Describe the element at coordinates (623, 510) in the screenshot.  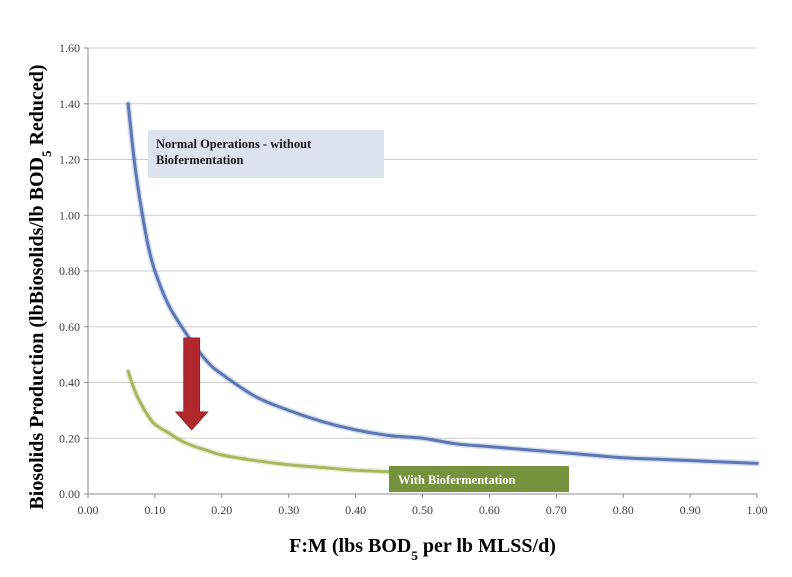
I see `x-tick-label: 0.80` at that location.